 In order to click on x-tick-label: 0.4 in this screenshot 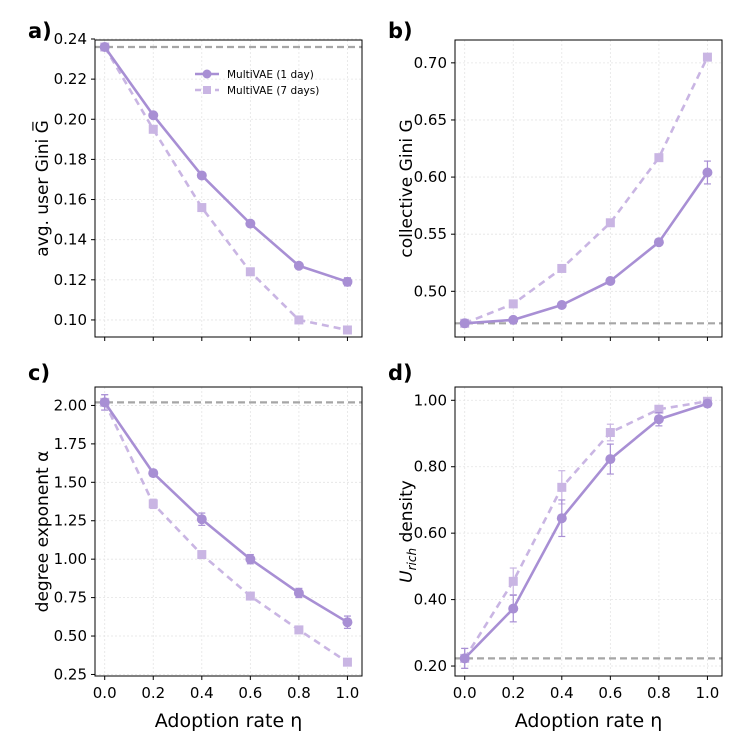, I will do `click(202, 693)`.